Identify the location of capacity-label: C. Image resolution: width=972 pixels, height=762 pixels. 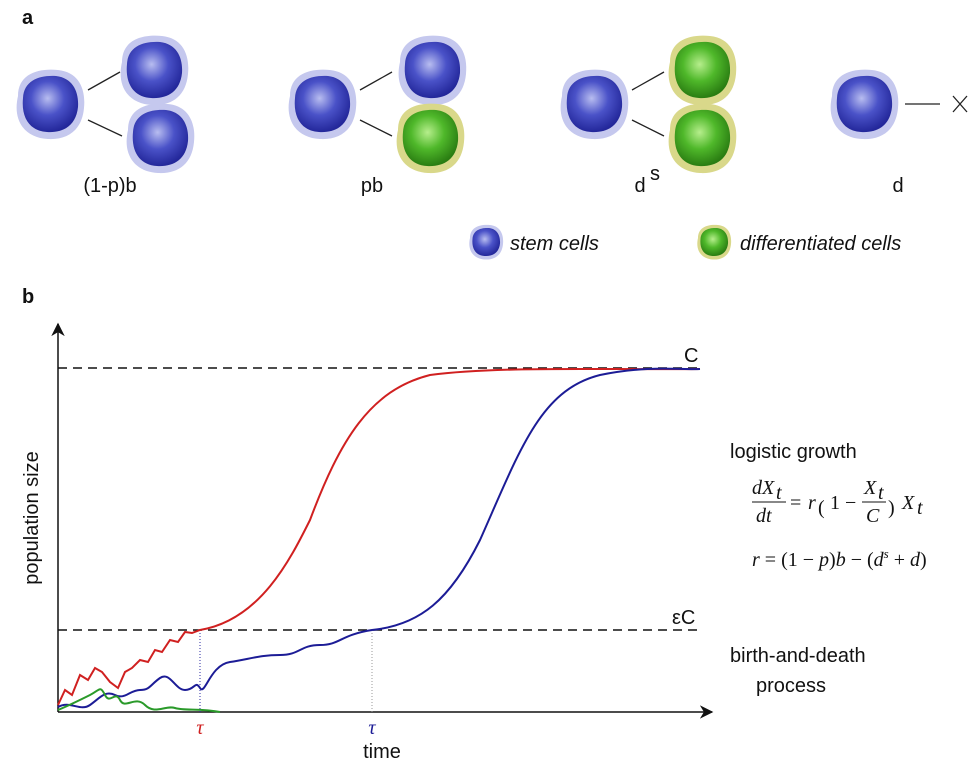
(691, 356).